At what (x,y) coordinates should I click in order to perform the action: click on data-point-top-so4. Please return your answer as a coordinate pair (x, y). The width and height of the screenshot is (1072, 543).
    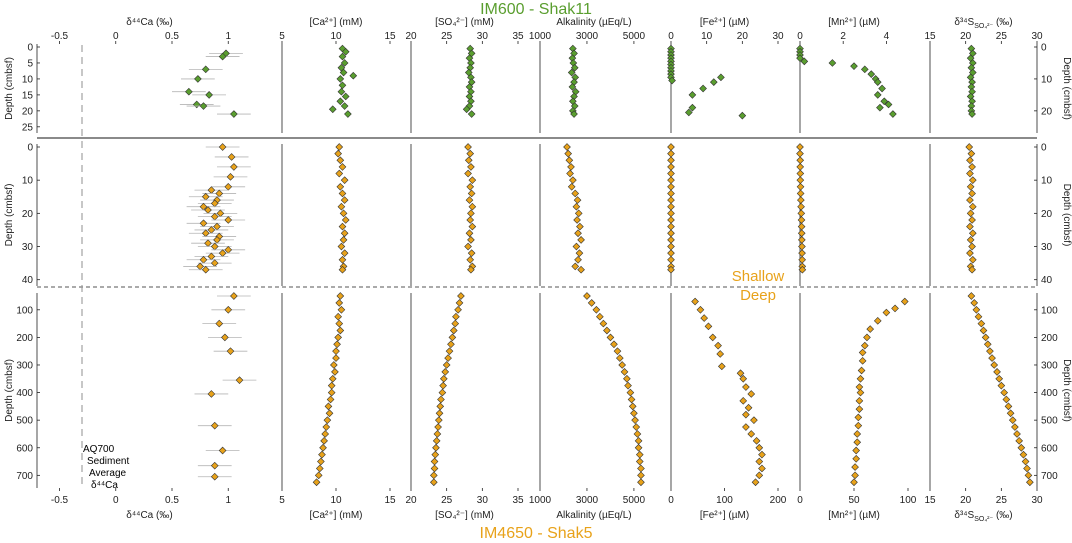
    Looking at the image, I should click on (471, 114).